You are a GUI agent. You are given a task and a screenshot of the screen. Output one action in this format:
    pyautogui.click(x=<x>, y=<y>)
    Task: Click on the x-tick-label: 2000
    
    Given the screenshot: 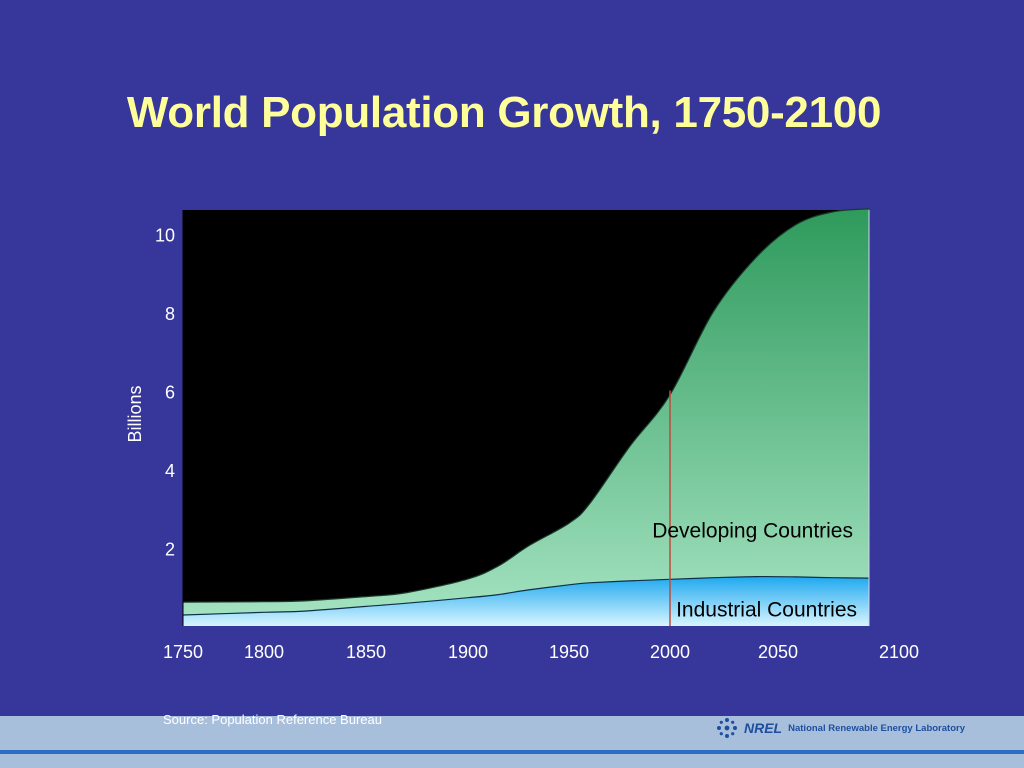 What is the action you would take?
    pyautogui.click(x=670, y=652)
    